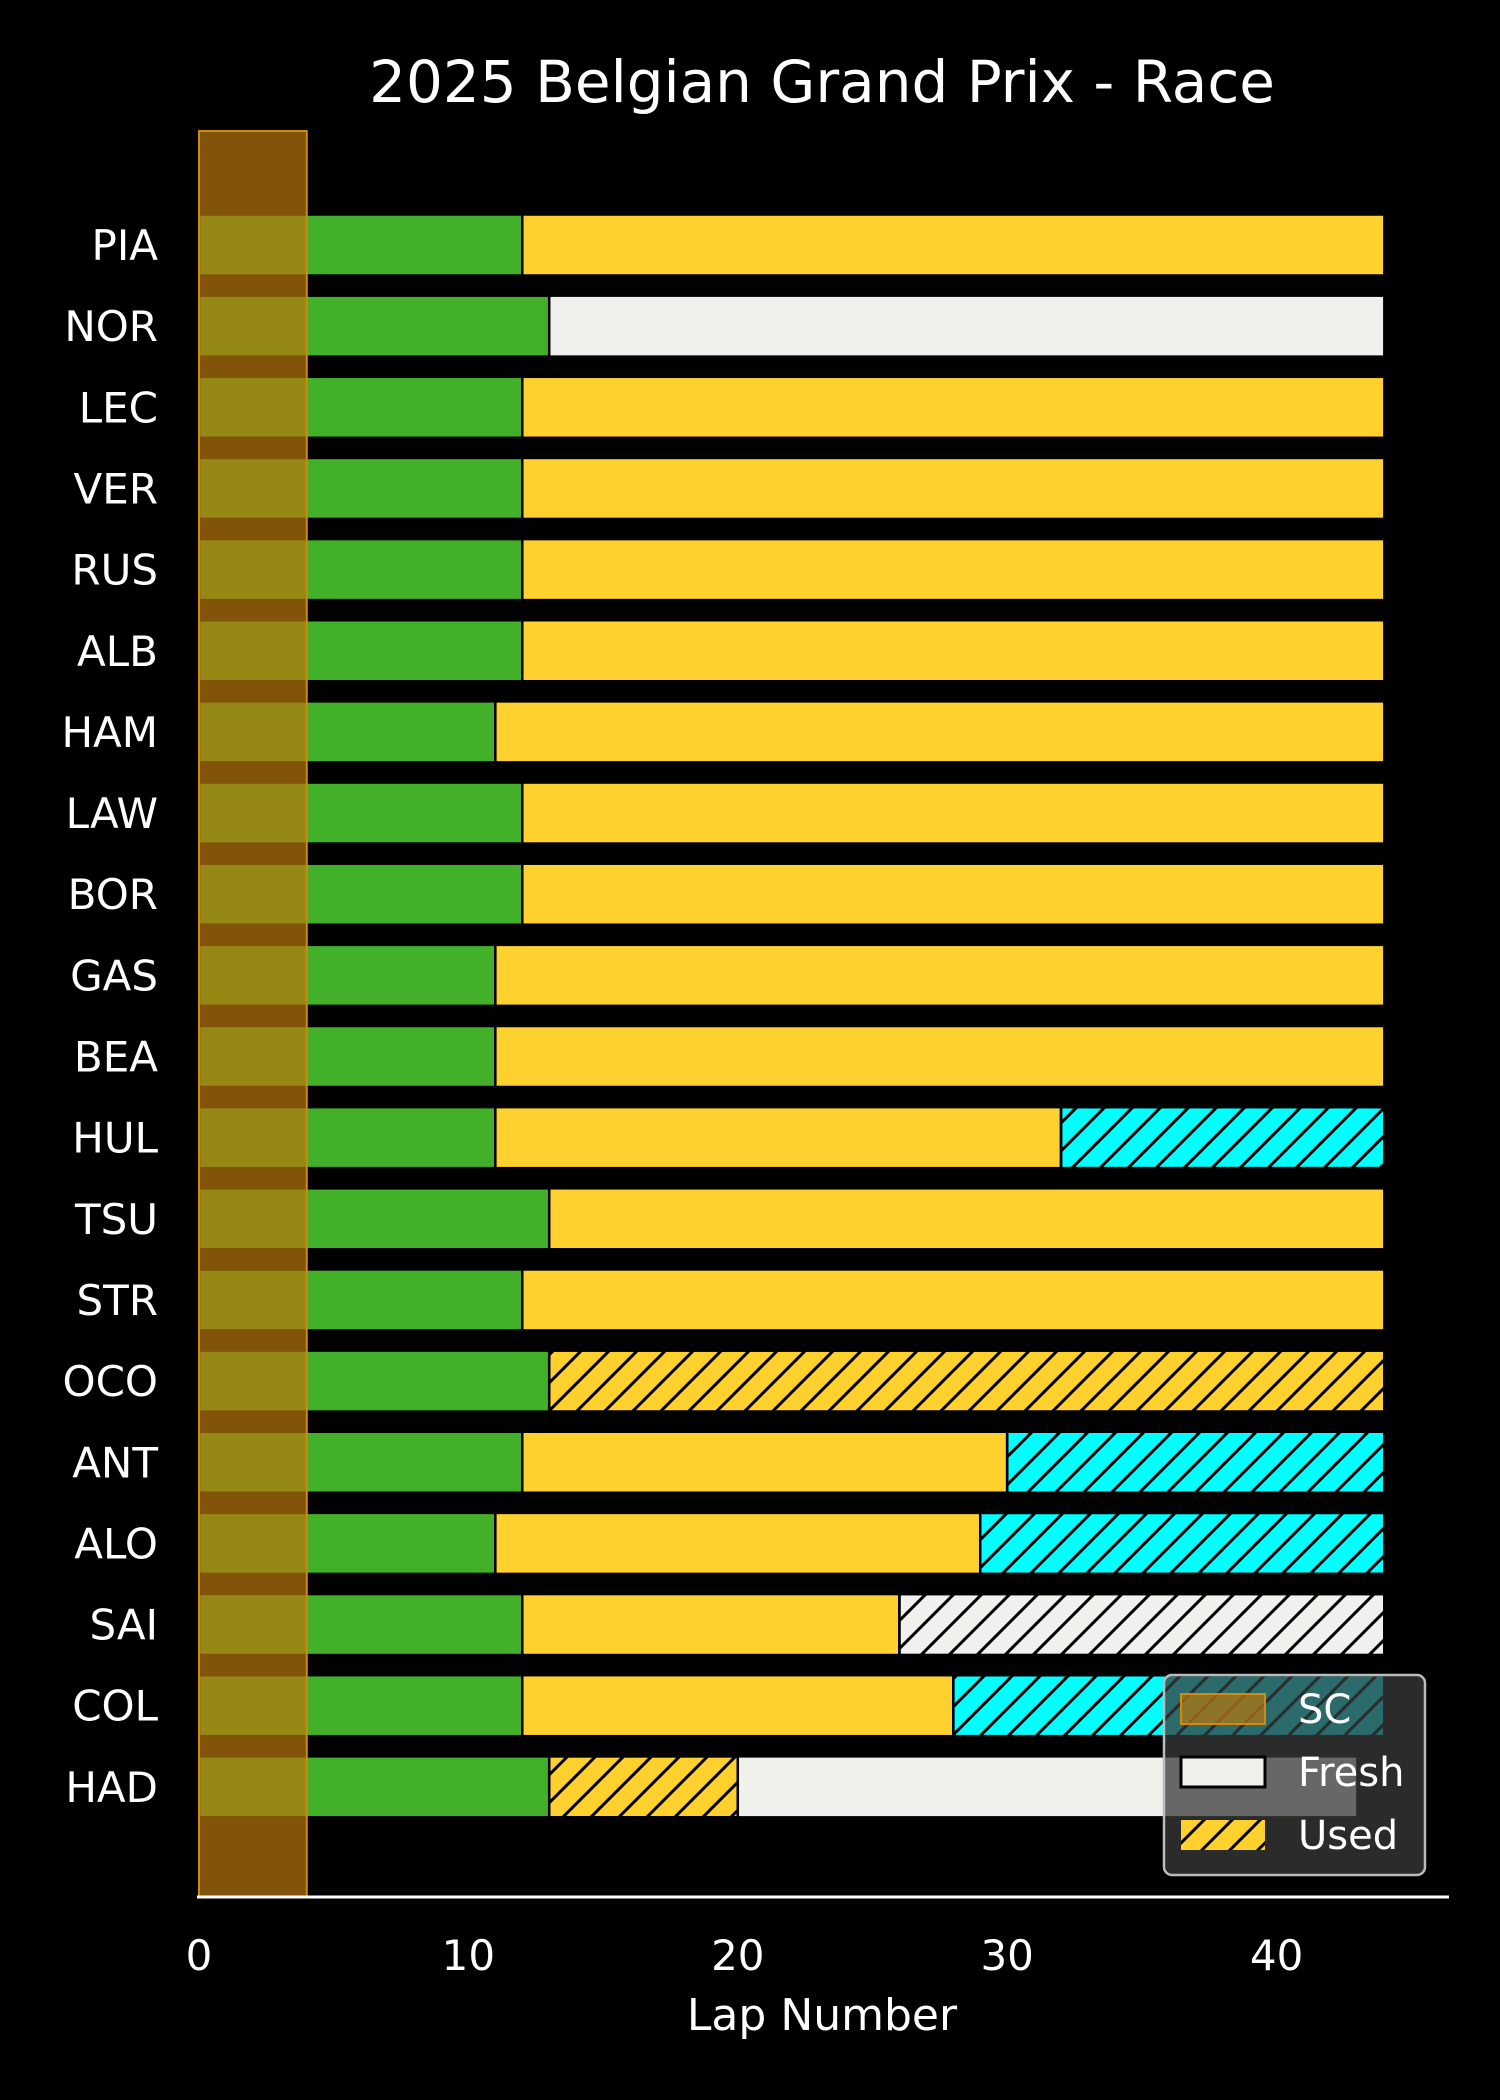  What do you see at coordinates (1294, 1775) in the screenshot?
I see `legend: SC Fresh Used` at bounding box center [1294, 1775].